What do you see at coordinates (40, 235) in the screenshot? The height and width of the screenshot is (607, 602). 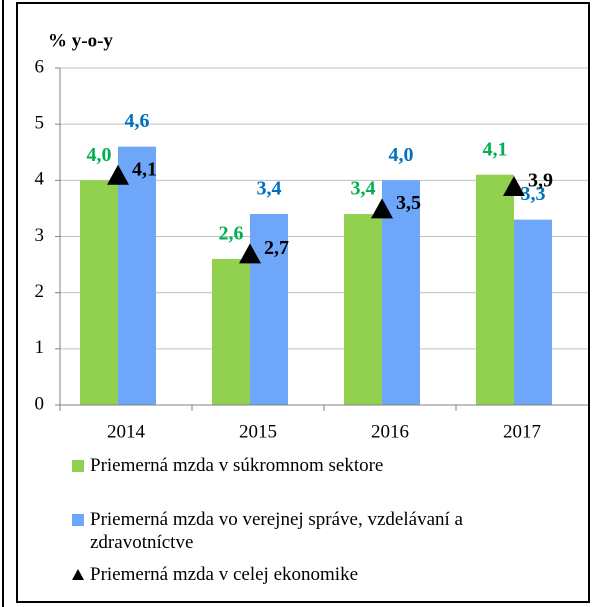 I see `y-tick-label: 3` at bounding box center [40, 235].